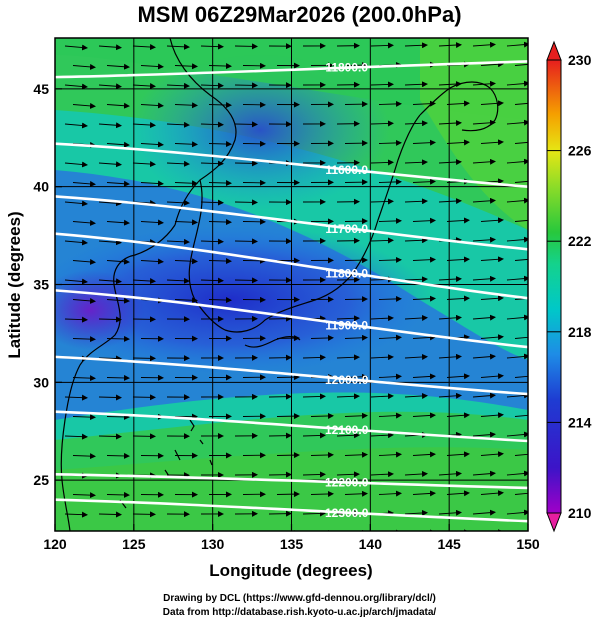 Image resolution: width=599 pixels, height=625 pixels. What do you see at coordinates (347, 483) in the screenshot?
I see `contour-label: 12200.0` at bounding box center [347, 483].